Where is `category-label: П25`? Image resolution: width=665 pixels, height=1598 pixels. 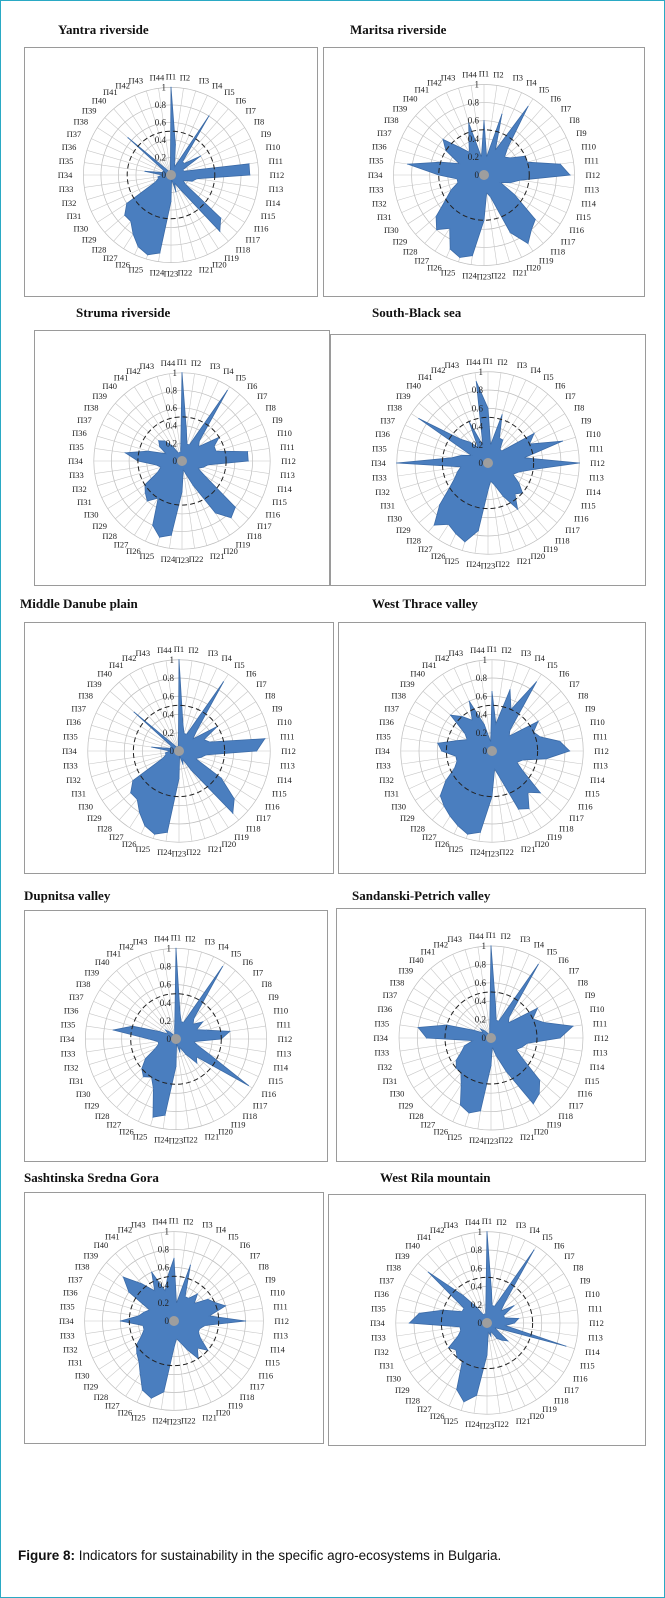 category-label: П25 is located at coordinates (146, 556).